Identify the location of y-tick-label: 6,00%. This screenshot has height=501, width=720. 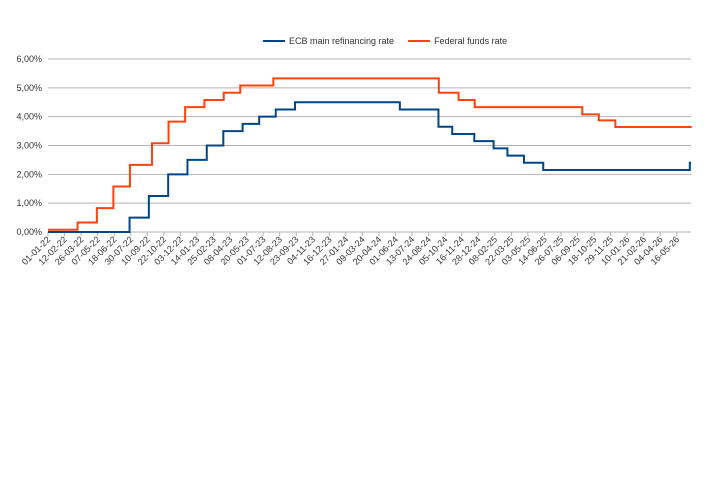
(29, 59).